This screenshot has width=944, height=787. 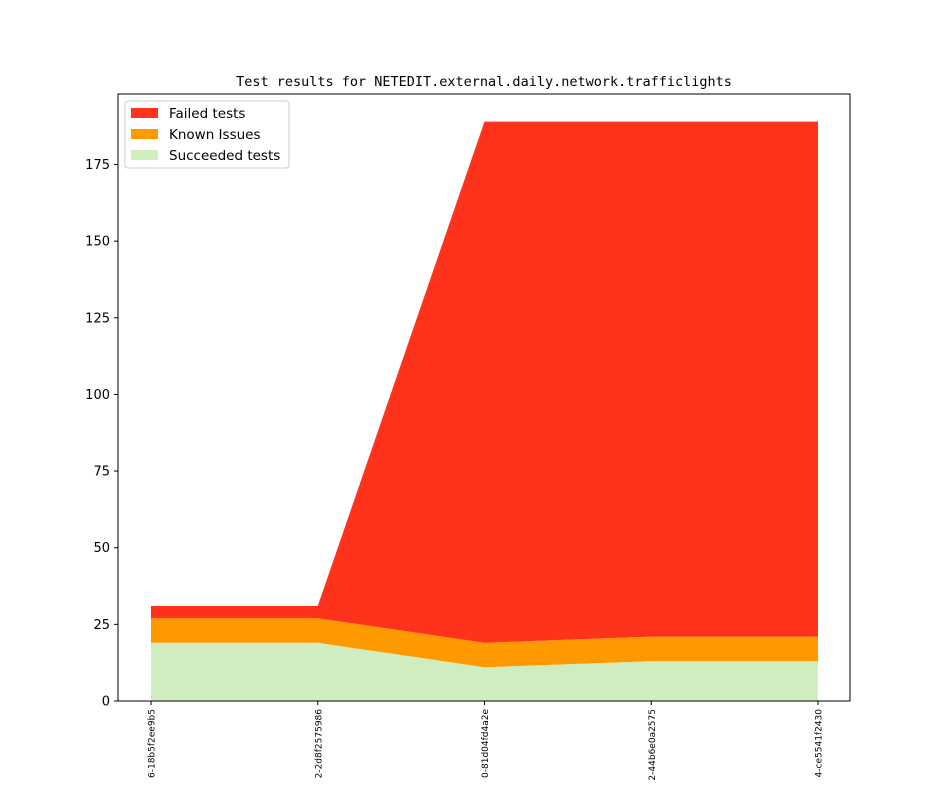 What do you see at coordinates (101, 548) in the screenshot?
I see `y-tick-label: 50` at bounding box center [101, 548].